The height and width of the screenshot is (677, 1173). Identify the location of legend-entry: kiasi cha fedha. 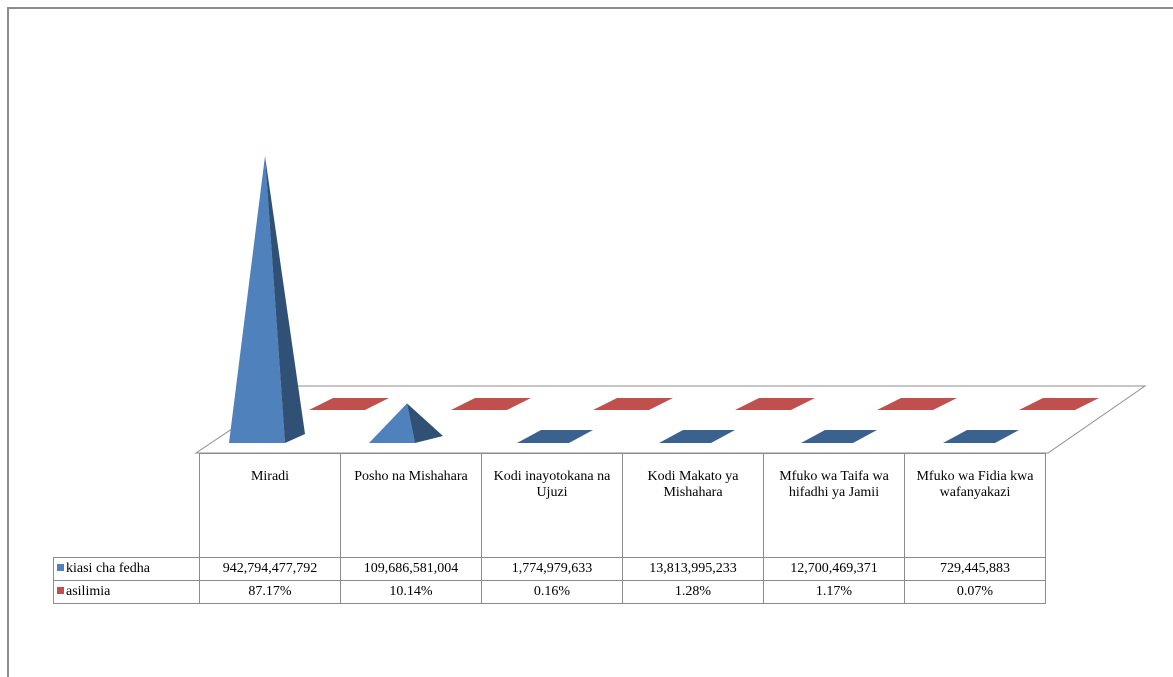
(126, 569).